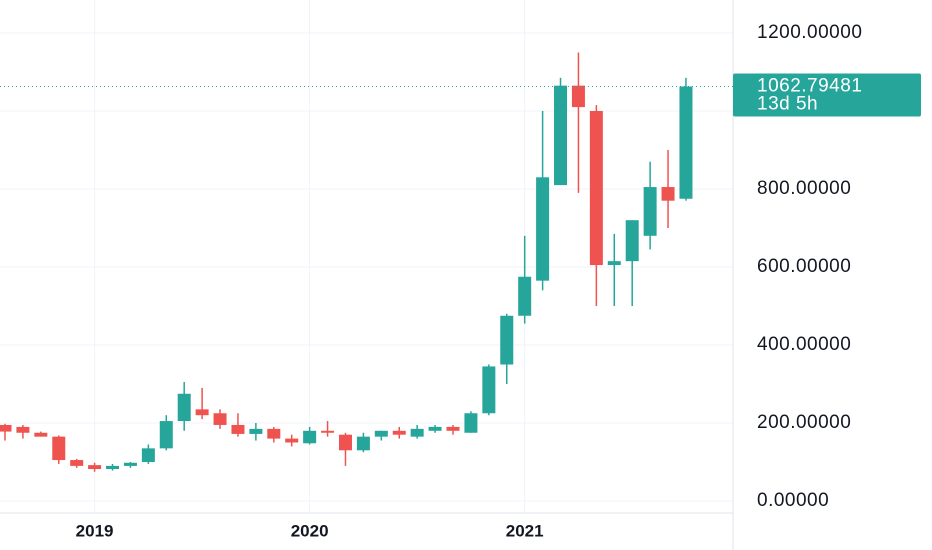  What do you see at coordinates (804, 422) in the screenshot?
I see `y-tick-label: 200.00000` at bounding box center [804, 422].